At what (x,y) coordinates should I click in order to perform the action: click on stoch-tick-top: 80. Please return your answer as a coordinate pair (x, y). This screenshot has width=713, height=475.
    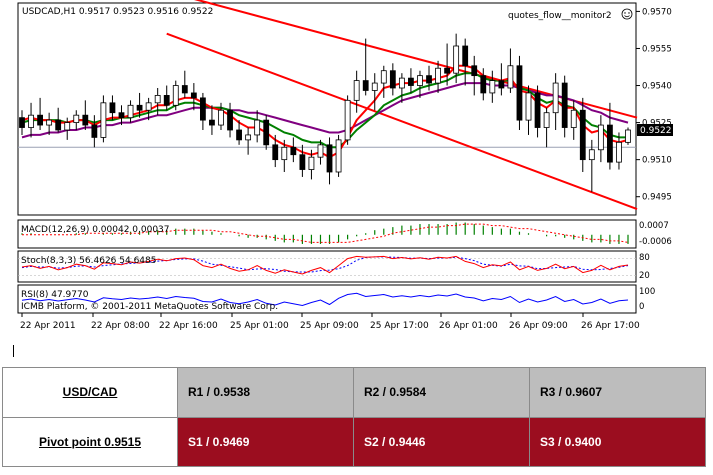
    Looking at the image, I should click on (644, 258).